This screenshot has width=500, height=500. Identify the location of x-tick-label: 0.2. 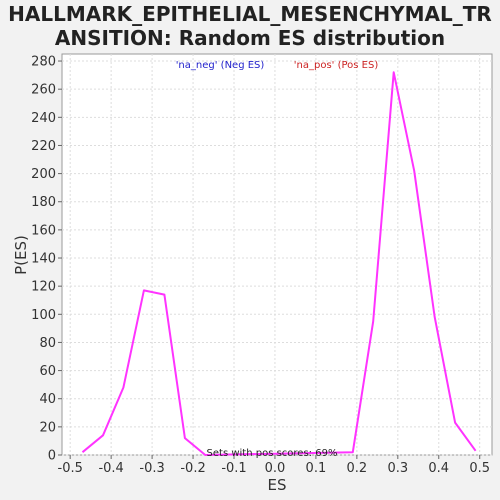
(357, 468).